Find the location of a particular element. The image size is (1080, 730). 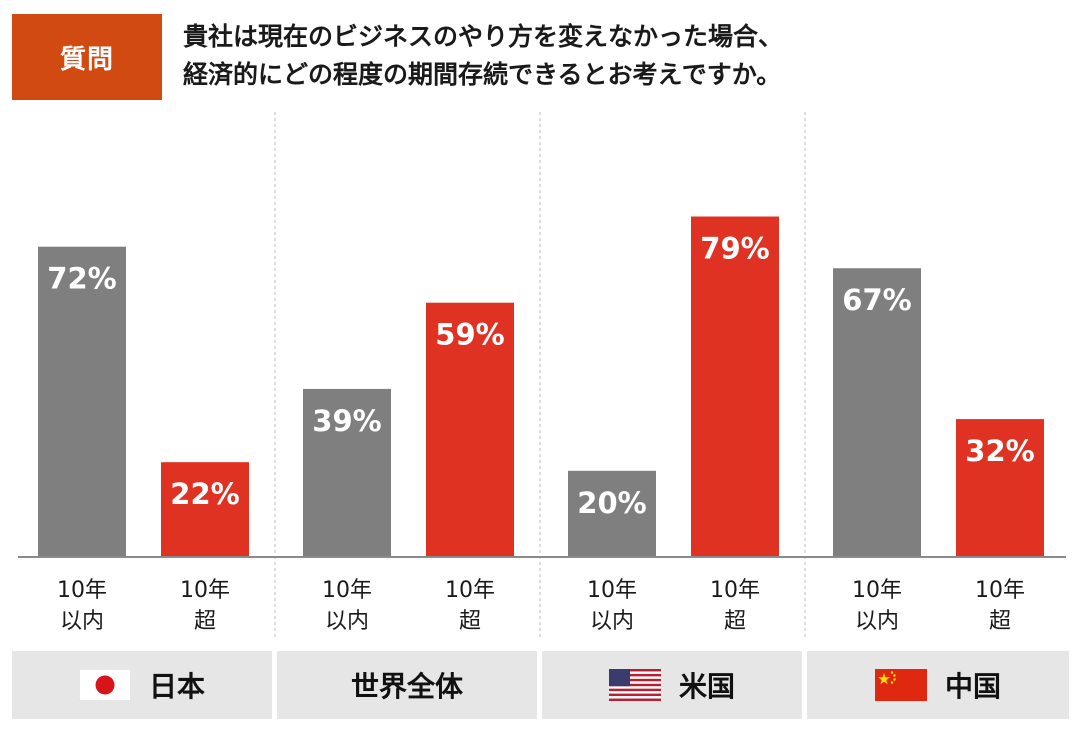

usa-flag-icon is located at coordinates (634, 685).